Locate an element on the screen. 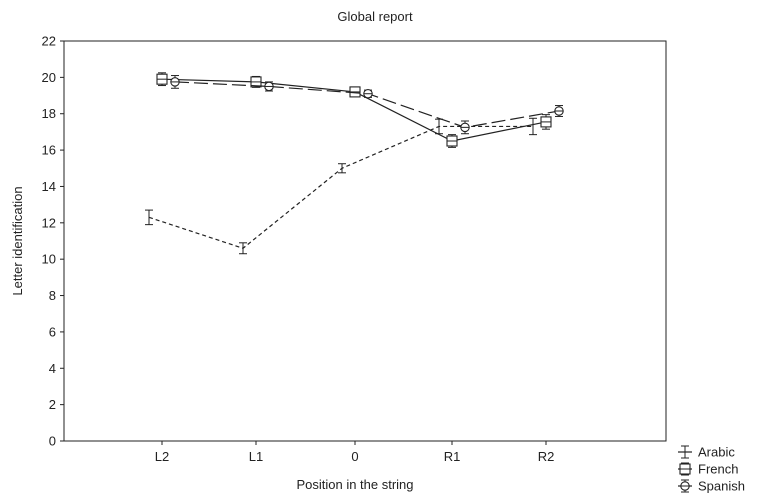  y-tick-label: 14 is located at coordinates (49, 186).